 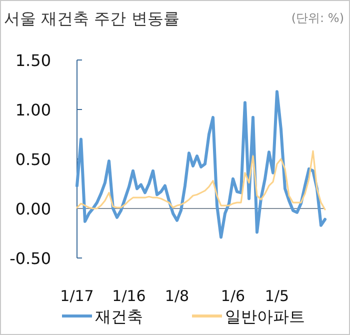 I want to click on y-tick-label: 1.00, so click(x=33, y=110).